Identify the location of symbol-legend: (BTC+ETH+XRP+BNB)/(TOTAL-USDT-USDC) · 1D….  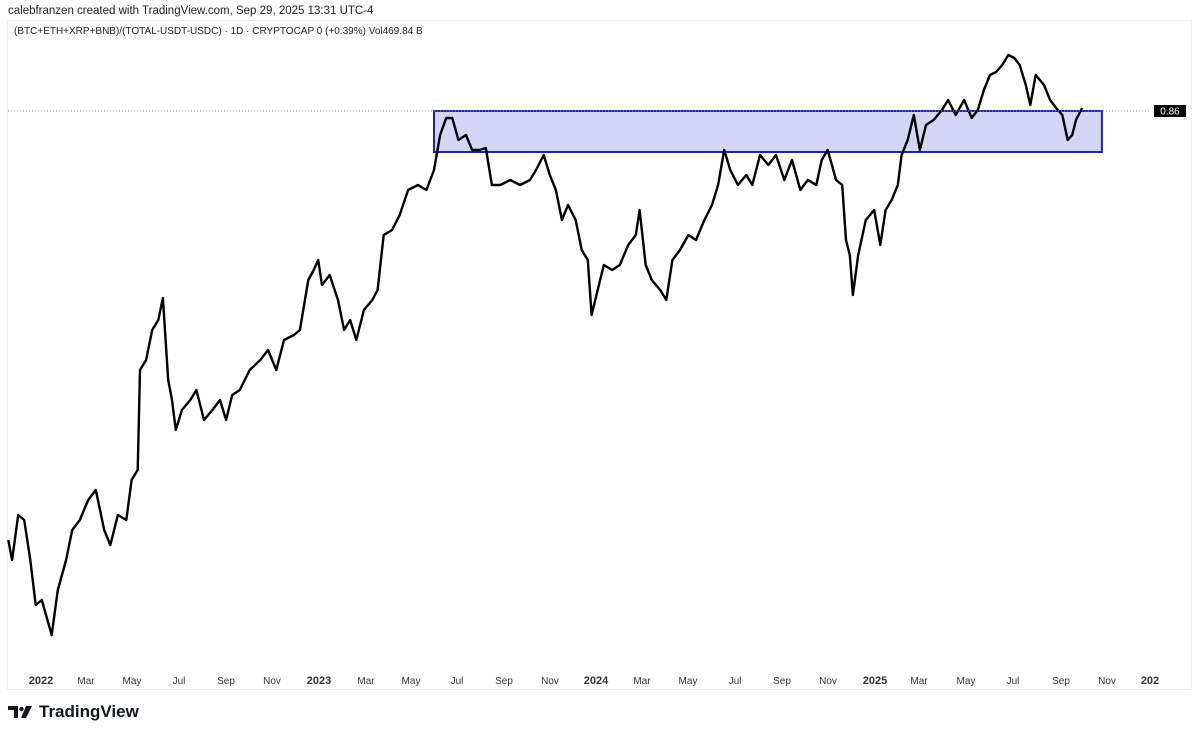
(218, 31).